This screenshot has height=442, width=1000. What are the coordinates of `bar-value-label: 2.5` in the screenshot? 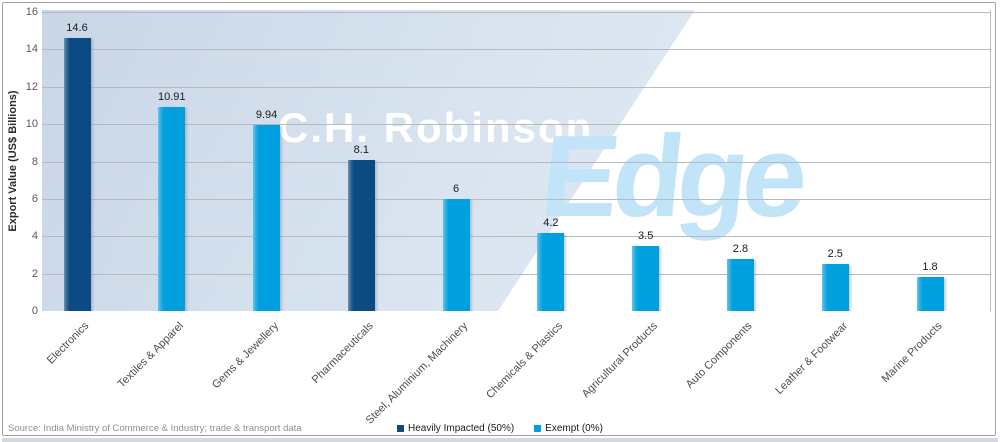 It's located at (835, 254).